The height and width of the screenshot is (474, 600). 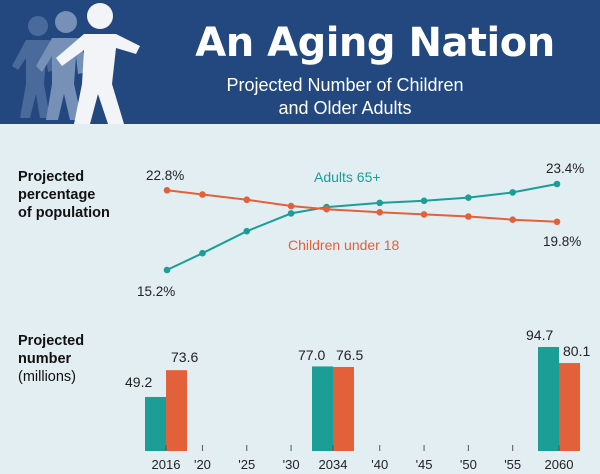 What do you see at coordinates (344, 245) in the screenshot?
I see `children-series-label: Children under 18` at bounding box center [344, 245].